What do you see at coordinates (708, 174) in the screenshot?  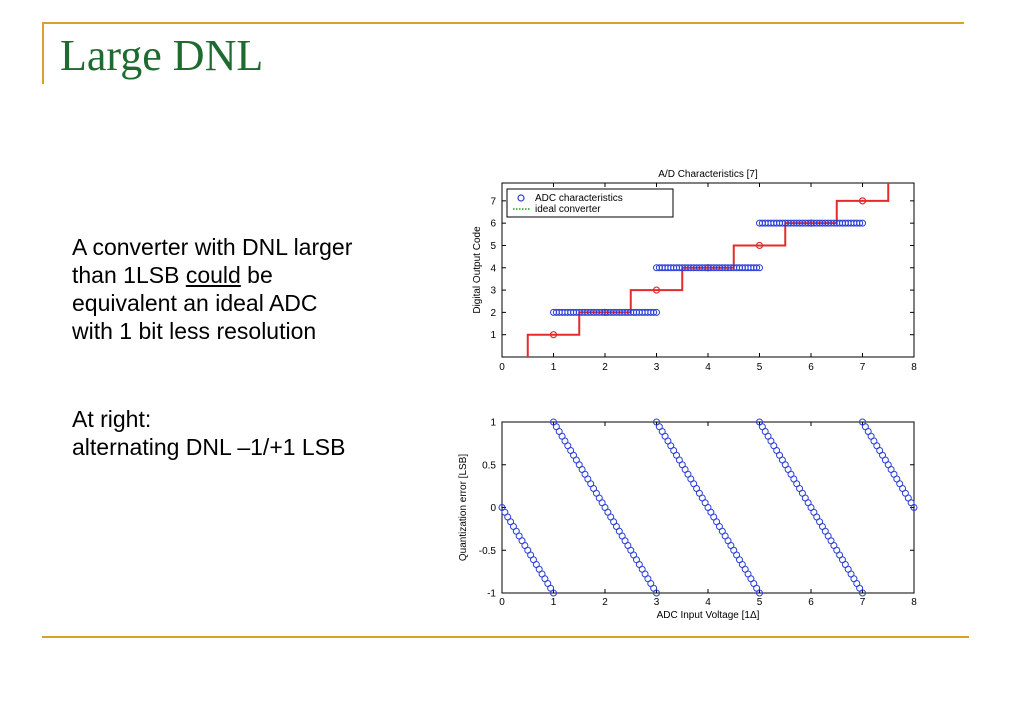 I see `chart-title: A/D Characteristics [7]` at bounding box center [708, 174].